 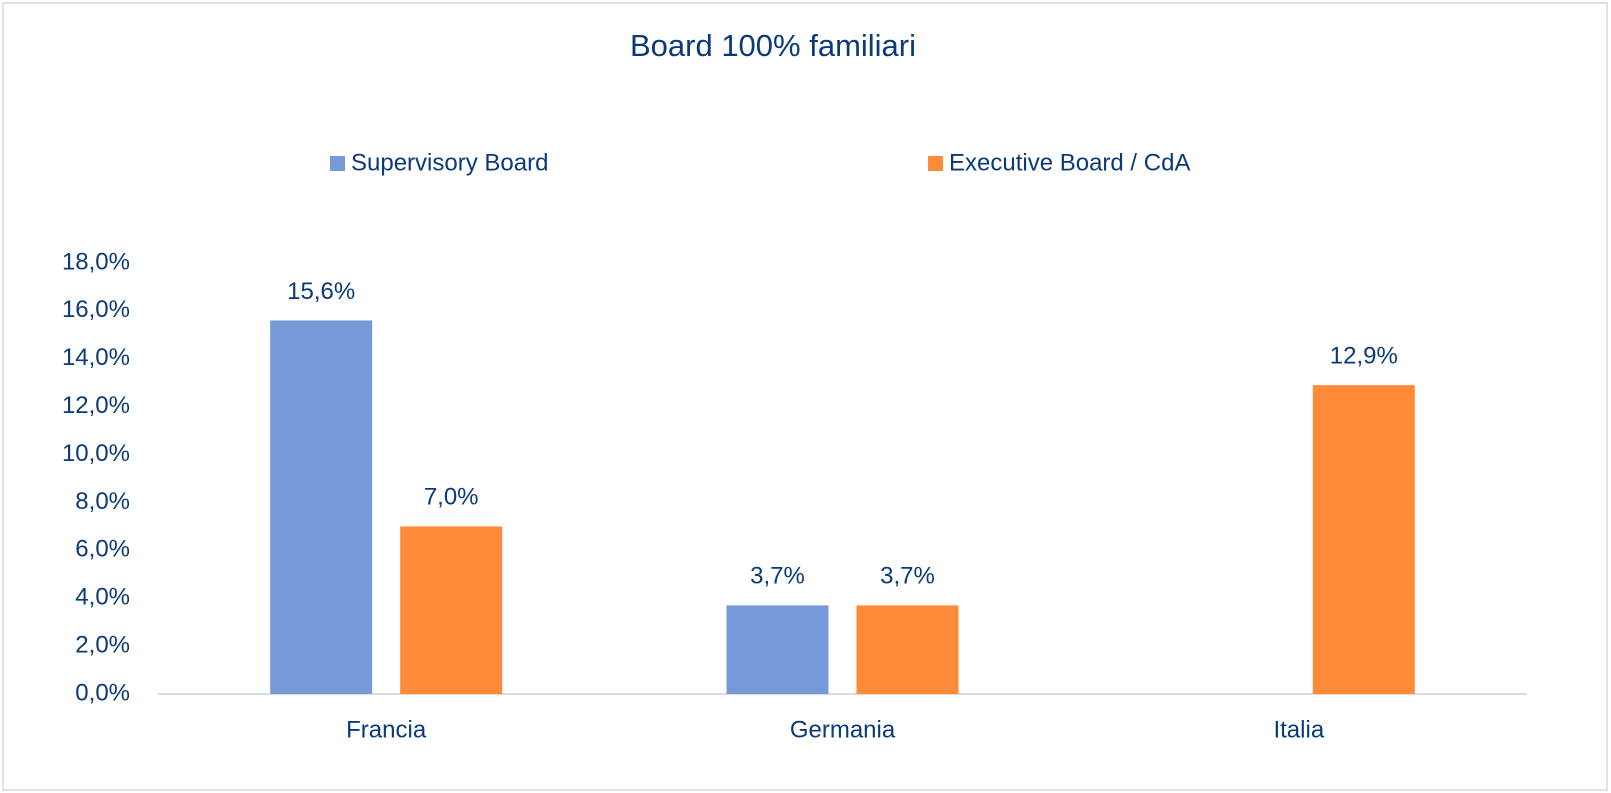 What do you see at coordinates (449, 162) in the screenshot?
I see `legend-label: Supervisory Board` at bounding box center [449, 162].